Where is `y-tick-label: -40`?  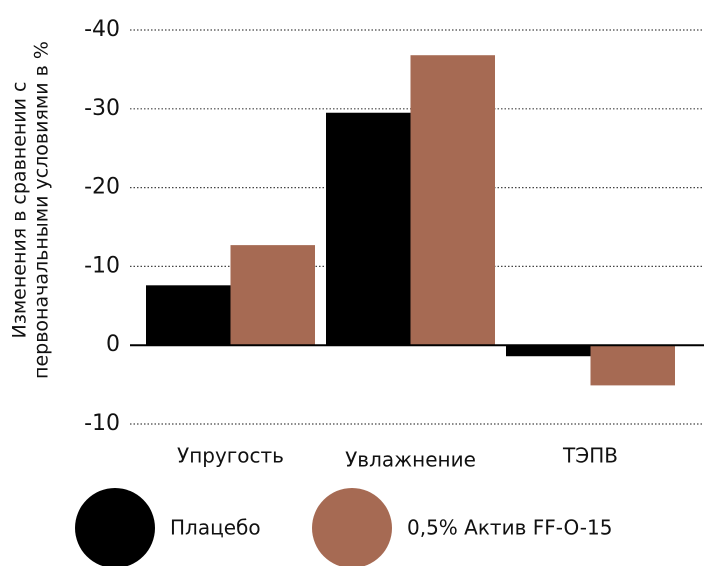 y-tick-label: -40 is located at coordinates (102, 29).